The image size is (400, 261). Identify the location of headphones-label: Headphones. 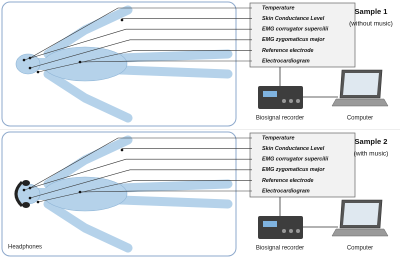
(25, 248).